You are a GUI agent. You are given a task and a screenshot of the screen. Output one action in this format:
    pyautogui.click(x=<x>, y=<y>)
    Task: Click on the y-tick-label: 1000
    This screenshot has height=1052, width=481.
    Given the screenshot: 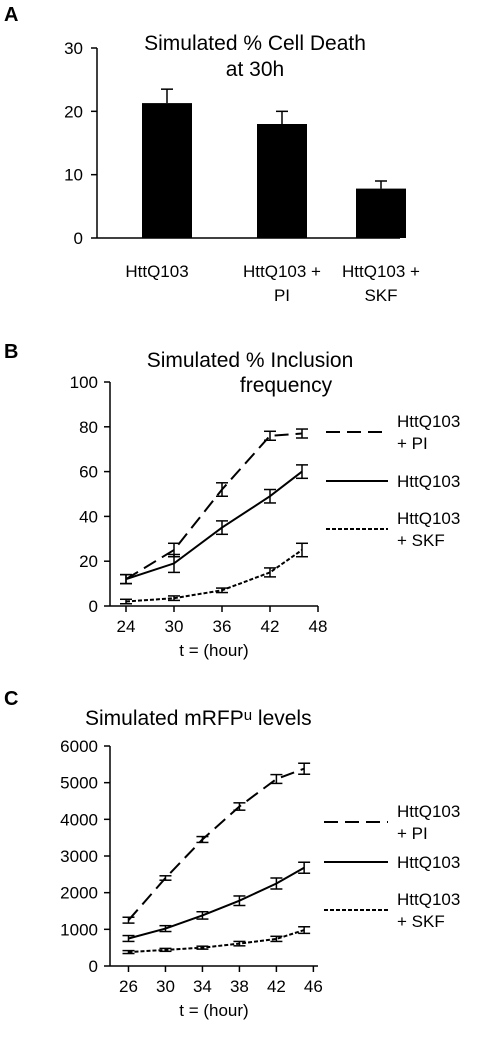 What is the action you would take?
    pyautogui.click(x=79, y=929)
    